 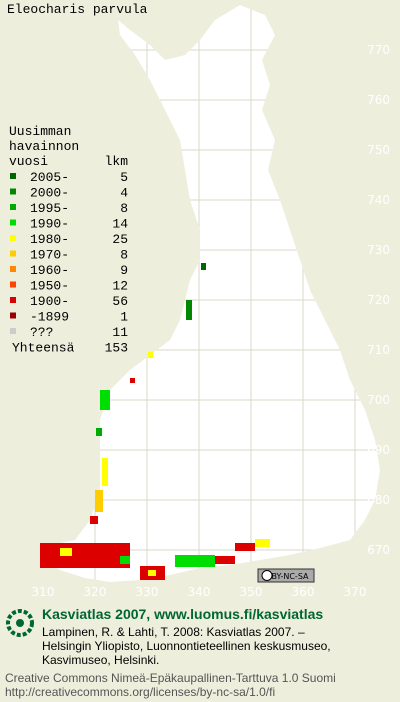 I want to click on legend-header: havainnon, so click(x=44, y=146).